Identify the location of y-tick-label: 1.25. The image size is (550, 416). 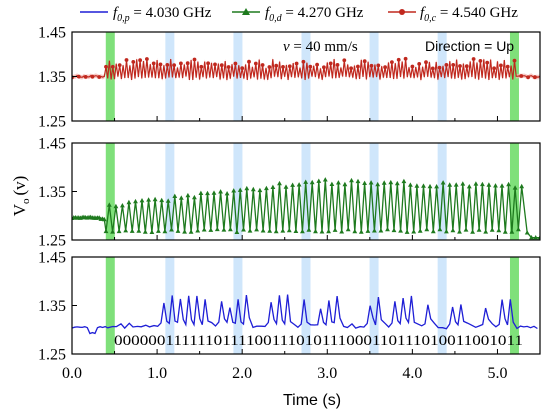
(52, 355).